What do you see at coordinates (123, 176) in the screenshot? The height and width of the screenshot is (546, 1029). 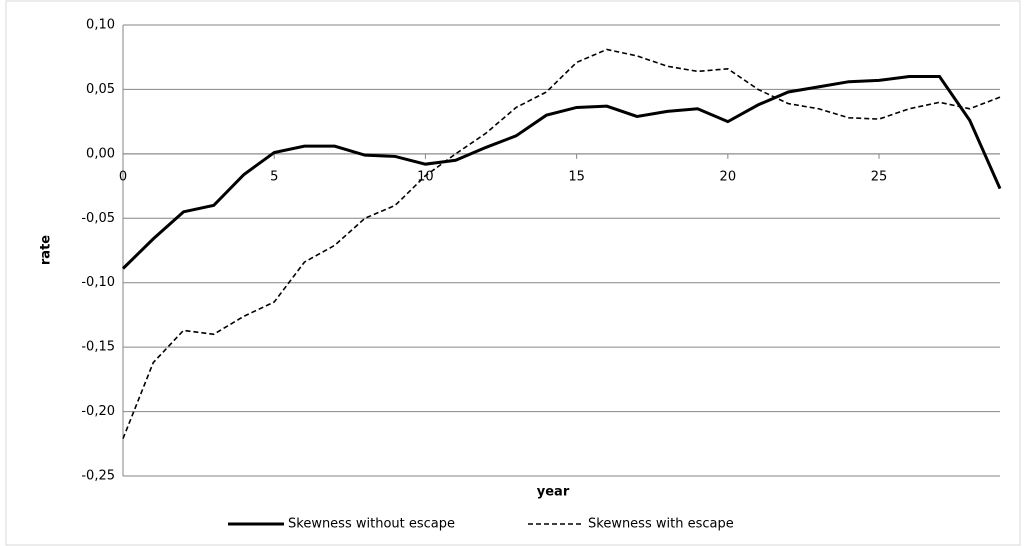 I see `x-tick-label: 0` at bounding box center [123, 176].